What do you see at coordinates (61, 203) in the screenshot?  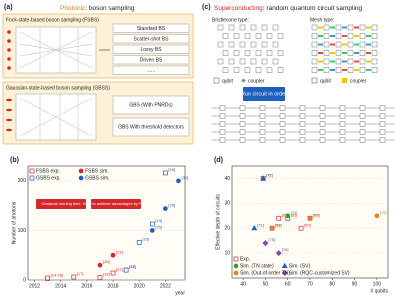 I see `annotation: Classical running time` at bounding box center [61, 203].